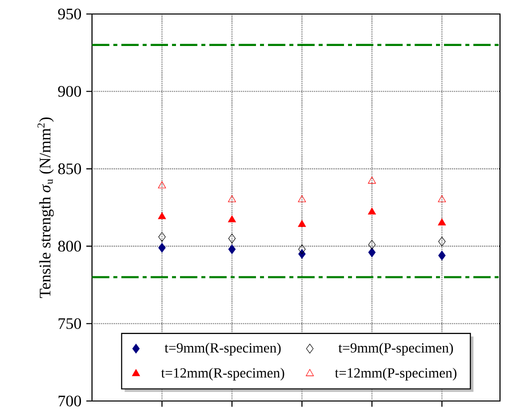 The height and width of the screenshot is (415, 505). I want to click on y-tick-label: 950, so click(69, 14).